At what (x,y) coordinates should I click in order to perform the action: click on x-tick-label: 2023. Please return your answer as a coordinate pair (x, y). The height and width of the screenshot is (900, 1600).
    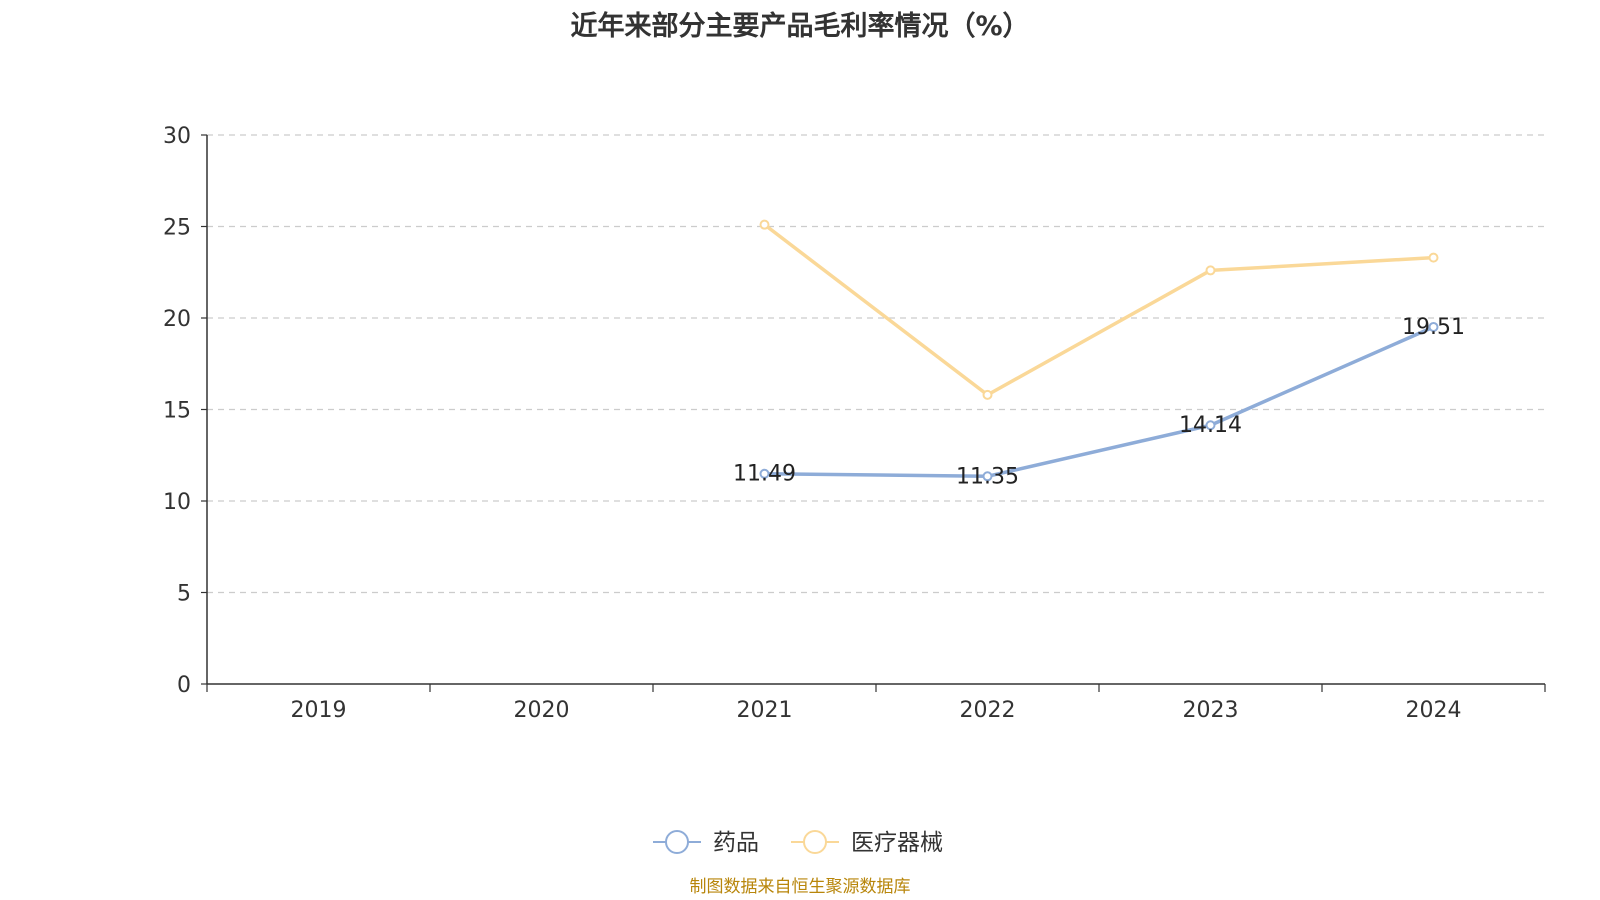
    Looking at the image, I should click on (1211, 710).